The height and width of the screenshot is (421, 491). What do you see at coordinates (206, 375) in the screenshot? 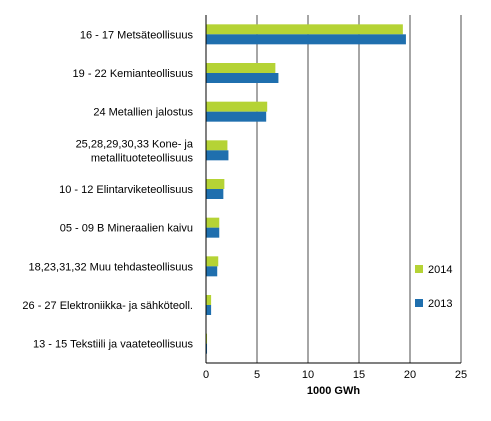
I see `x-tick-label: 0` at bounding box center [206, 375].